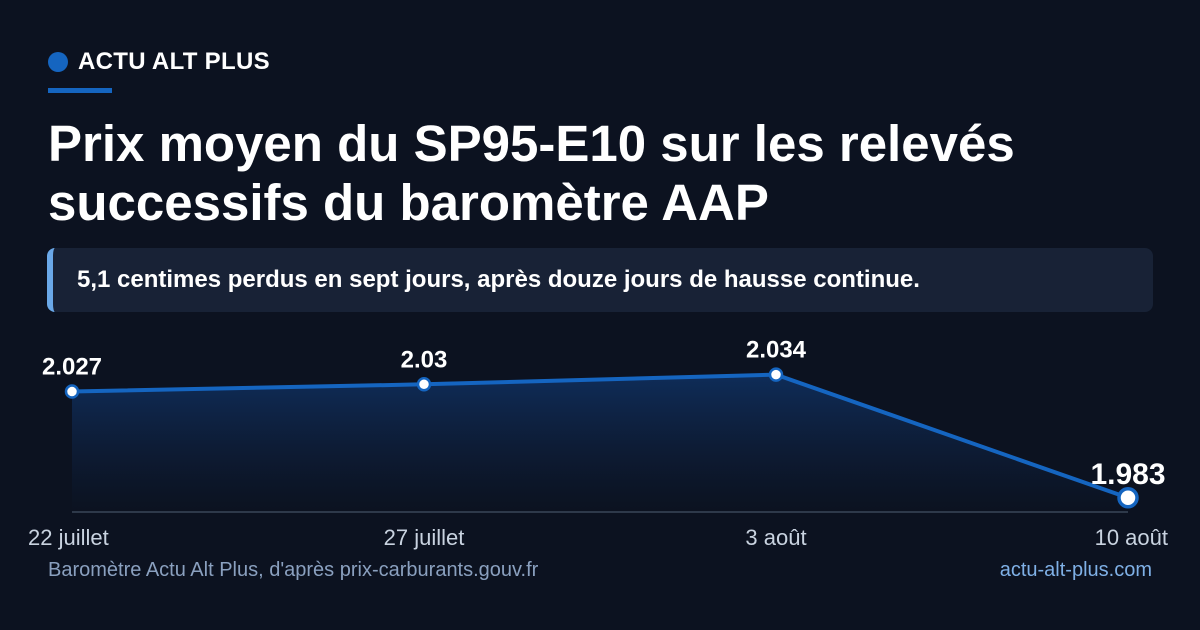 Image resolution: width=1200 pixels, height=630 pixels. Describe the element at coordinates (1131, 537) in the screenshot. I see `x-tick-label: 10 août` at that location.